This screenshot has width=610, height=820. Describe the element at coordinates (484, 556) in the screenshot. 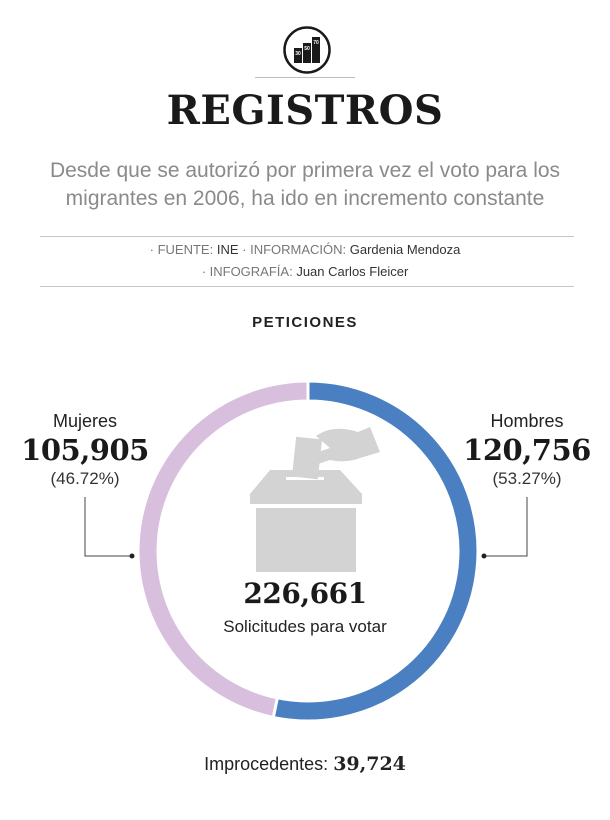

I see `hombres-leader-dot` at that location.